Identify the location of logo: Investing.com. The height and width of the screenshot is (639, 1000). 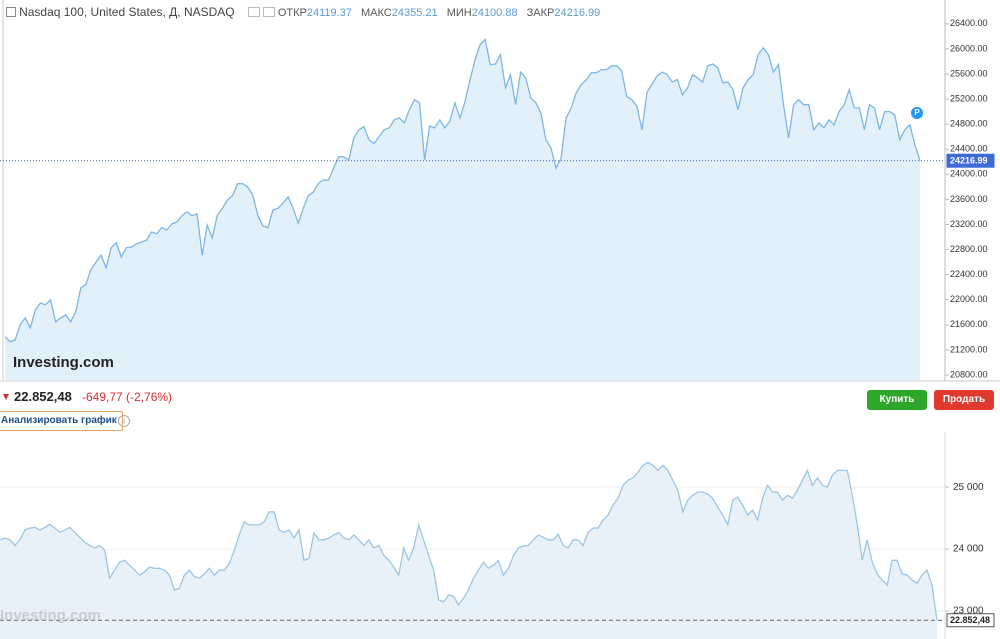
(63, 362).